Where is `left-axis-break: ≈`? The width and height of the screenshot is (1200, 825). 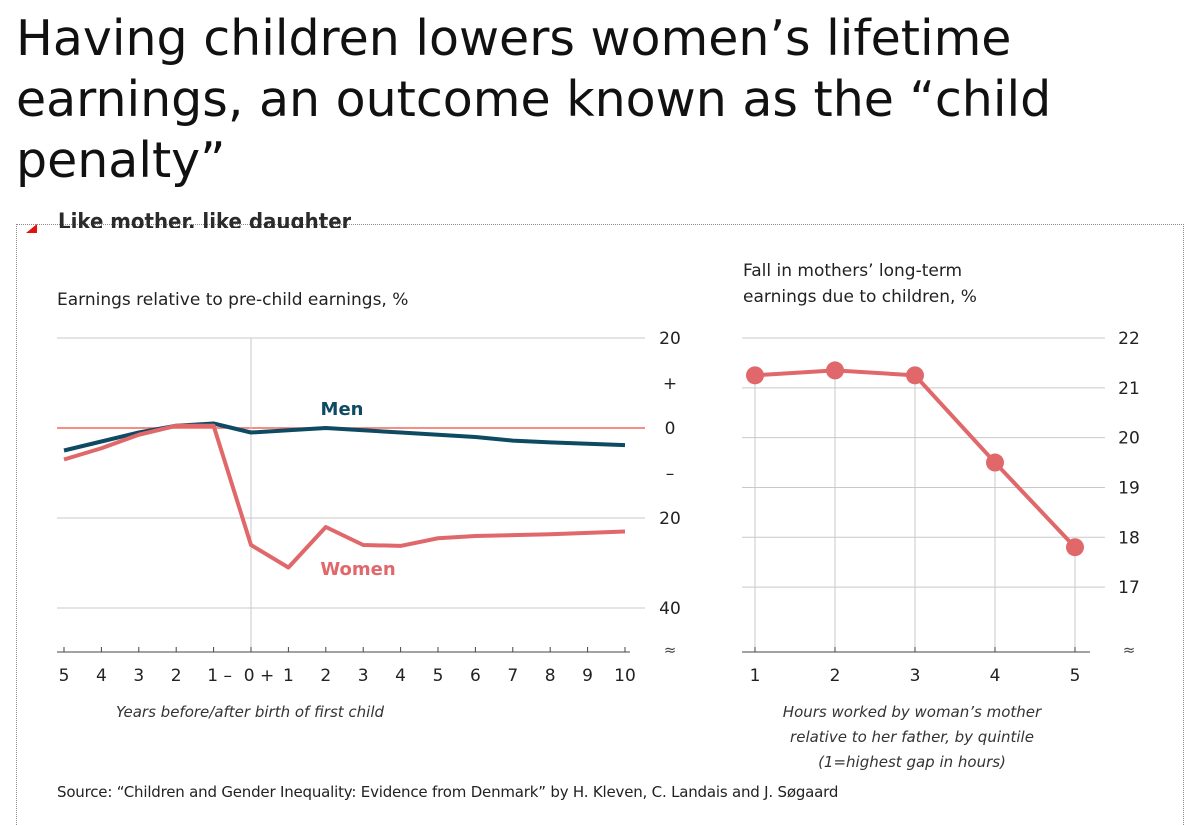
left-axis-break: ≈ is located at coordinates (670, 650).